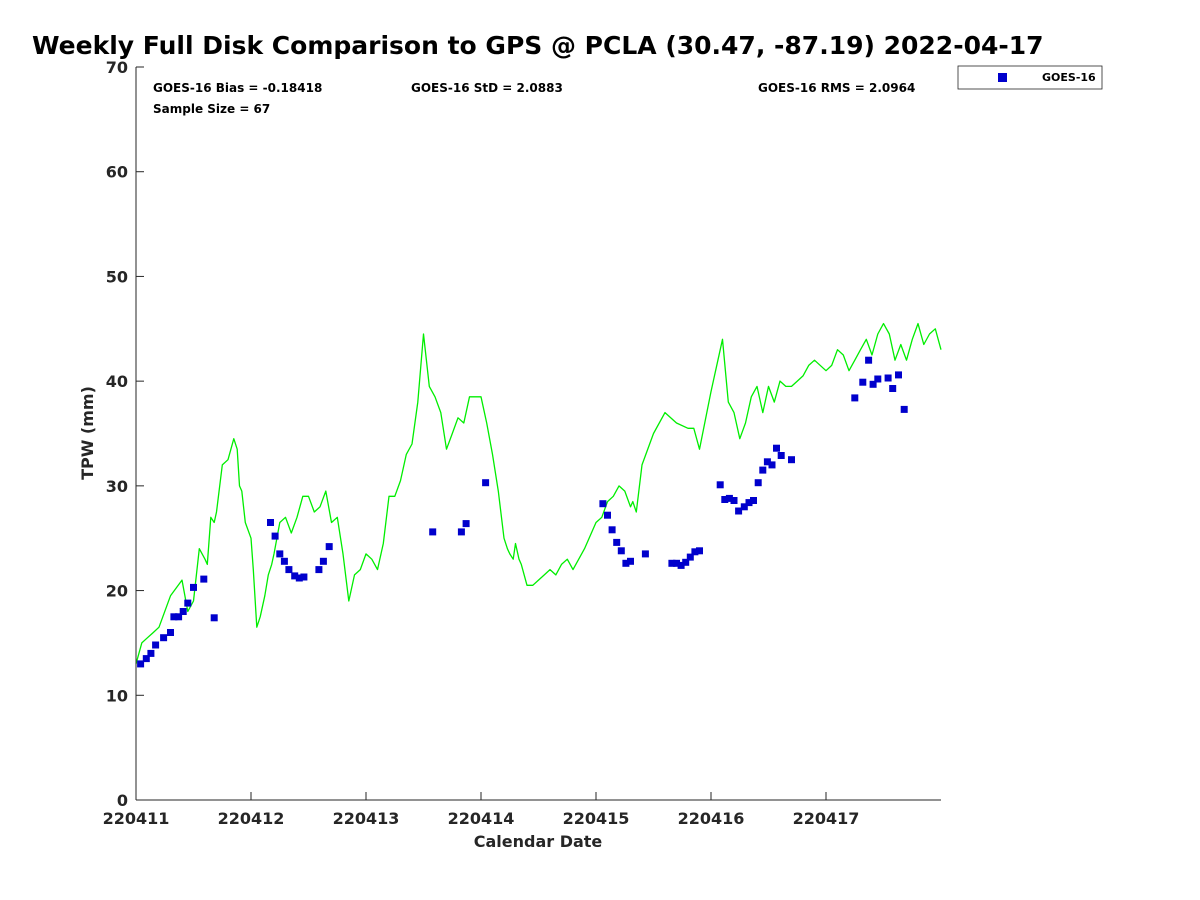  What do you see at coordinates (117, 276) in the screenshot?
I see `y-tick-label: 50` at bounding box center [117, 276].